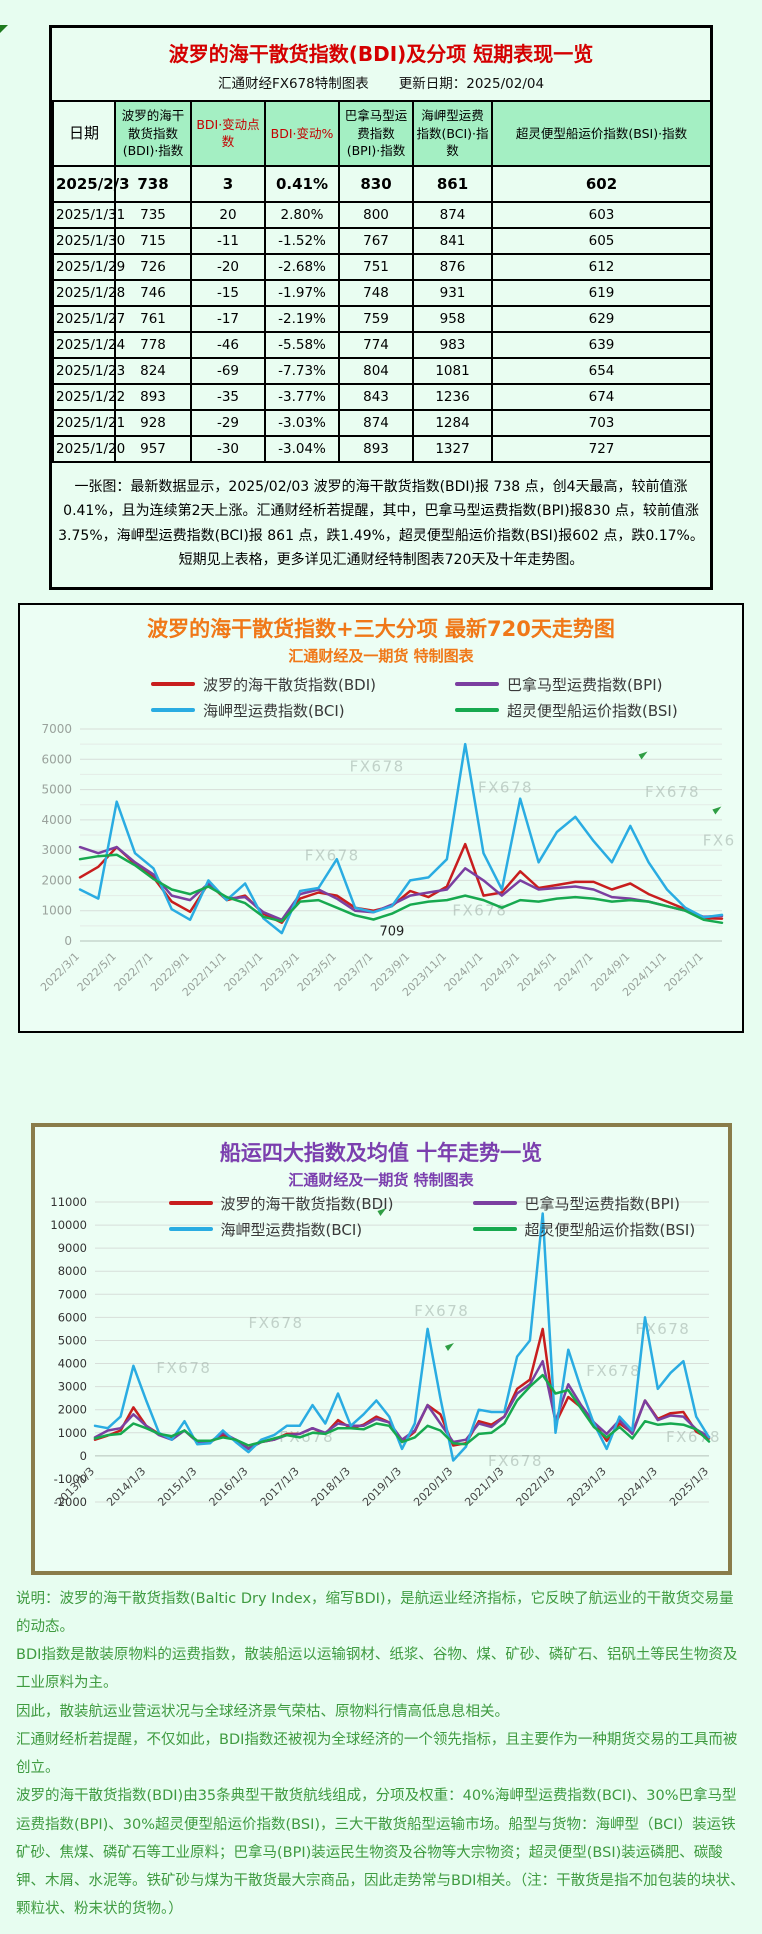 The width and height of the screenshot is (762, 1934). What do you see at coordinates (302, 240) in the screenshot?
I see `table-cell: -1.52%` at bounding box center [302, 240].